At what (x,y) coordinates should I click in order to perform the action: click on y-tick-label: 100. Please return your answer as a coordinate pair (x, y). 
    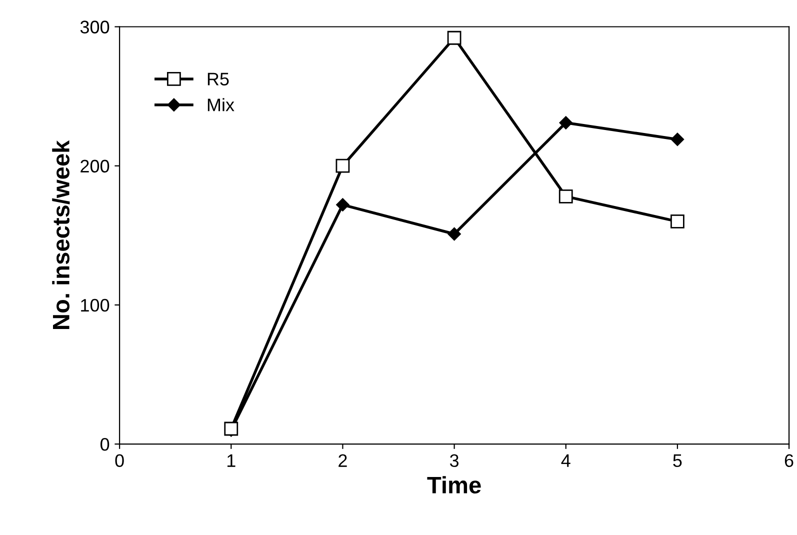
    Looking at the image, I should click on (95, 305).